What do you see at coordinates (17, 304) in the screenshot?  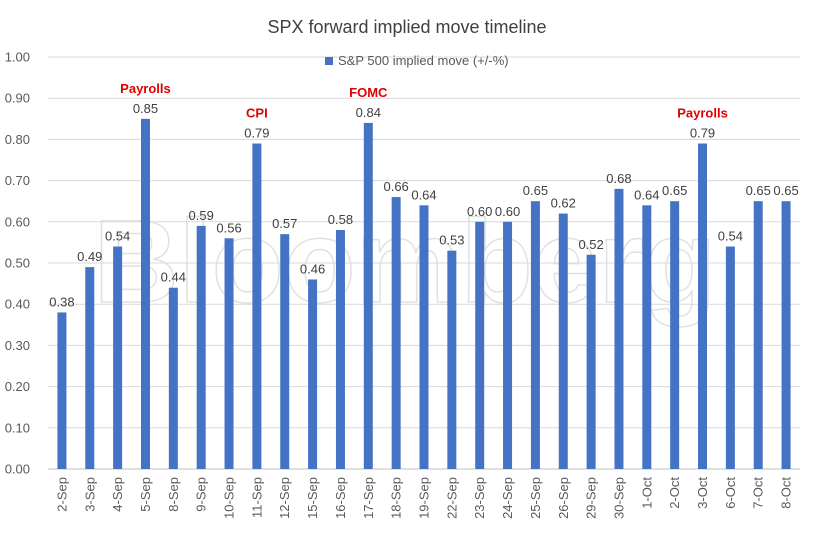 I see `y-tick-label: 0.40` at bounding box center [17, 304].